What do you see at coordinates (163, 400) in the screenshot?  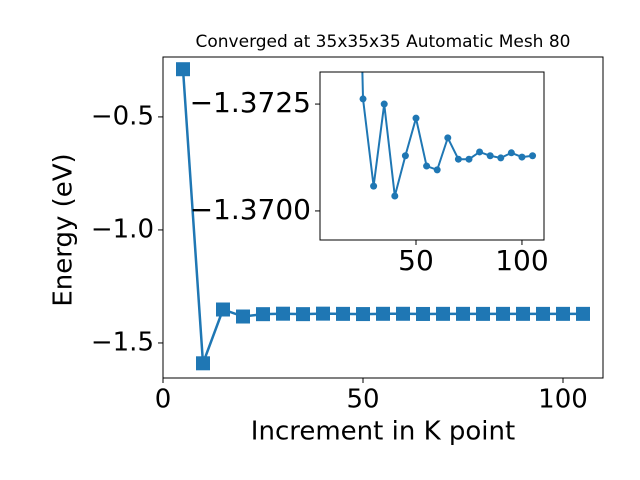 I see `x-tick-label: 0` at bounding box center [163, 400].